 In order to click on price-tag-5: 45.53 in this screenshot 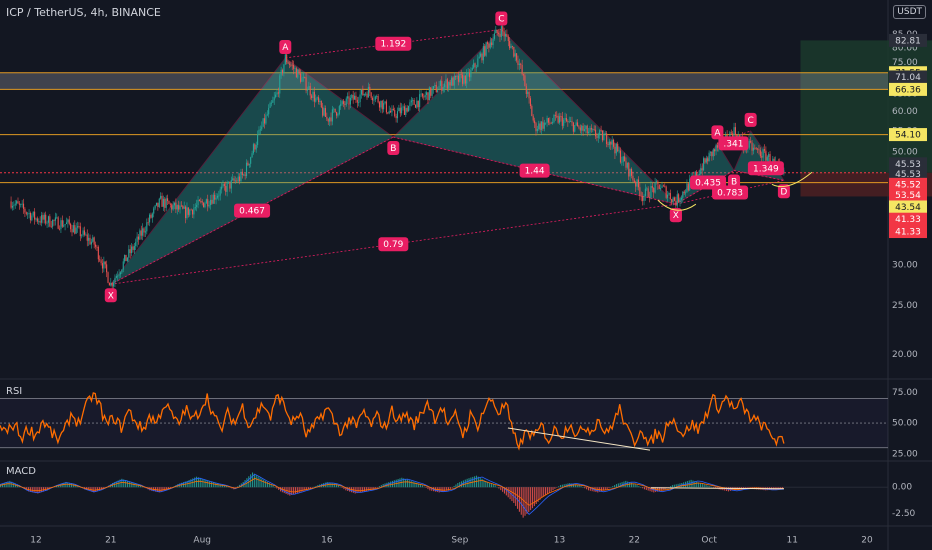, I will do `click(908, 165)`.